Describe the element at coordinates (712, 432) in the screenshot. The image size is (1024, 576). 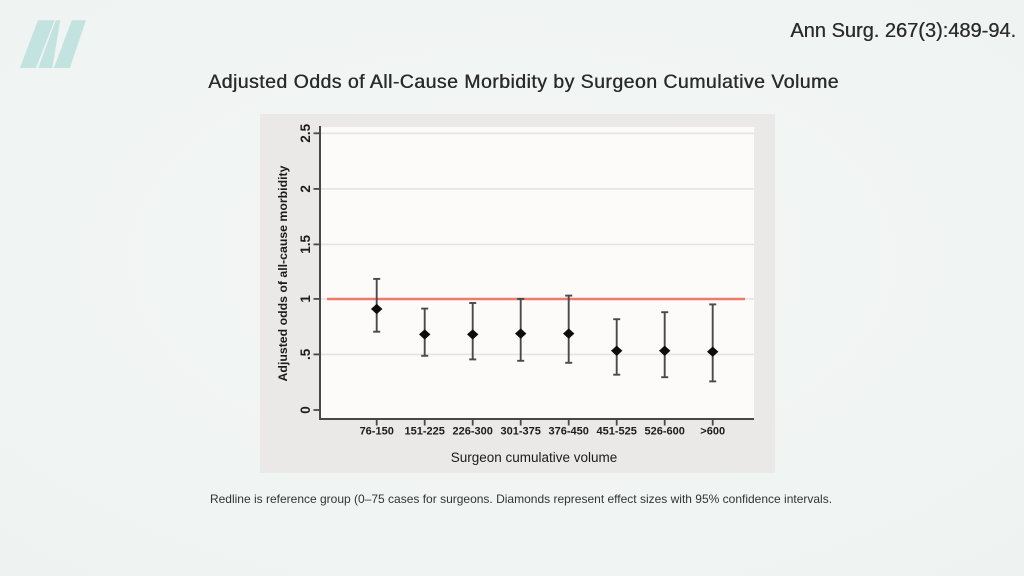
I see `svg-text: >600` at that location.